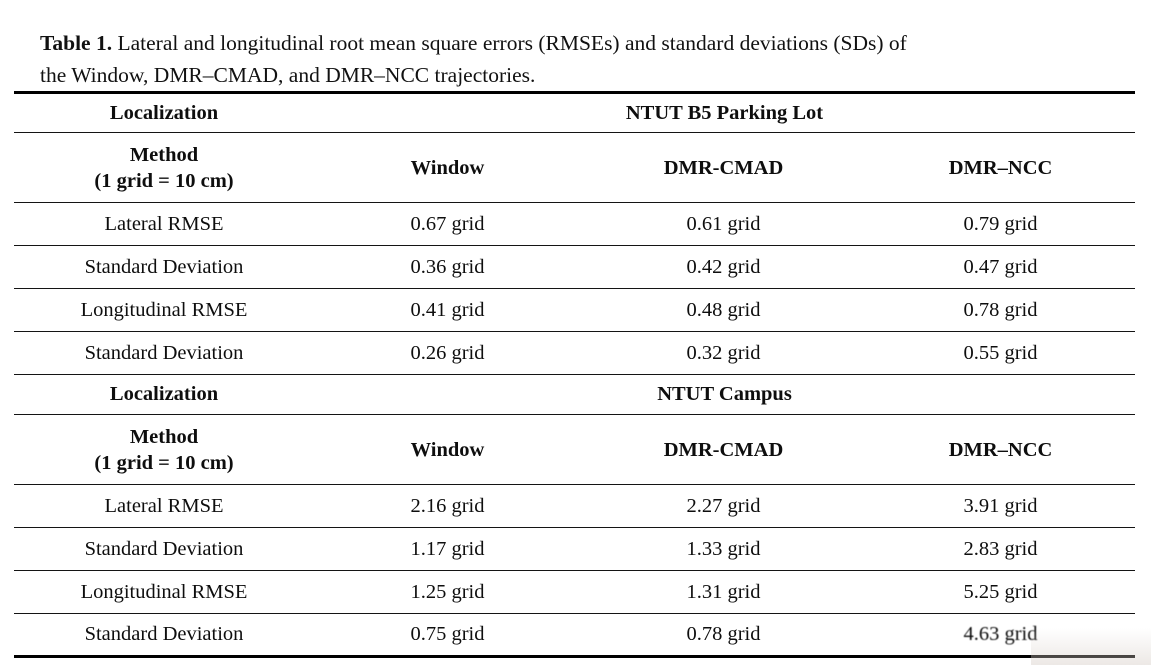 This screenshot has width=1151, height=665. Describe the element at coordinates (164, 436) in the screenshot. I see `section2-method-label: Method` at that location.